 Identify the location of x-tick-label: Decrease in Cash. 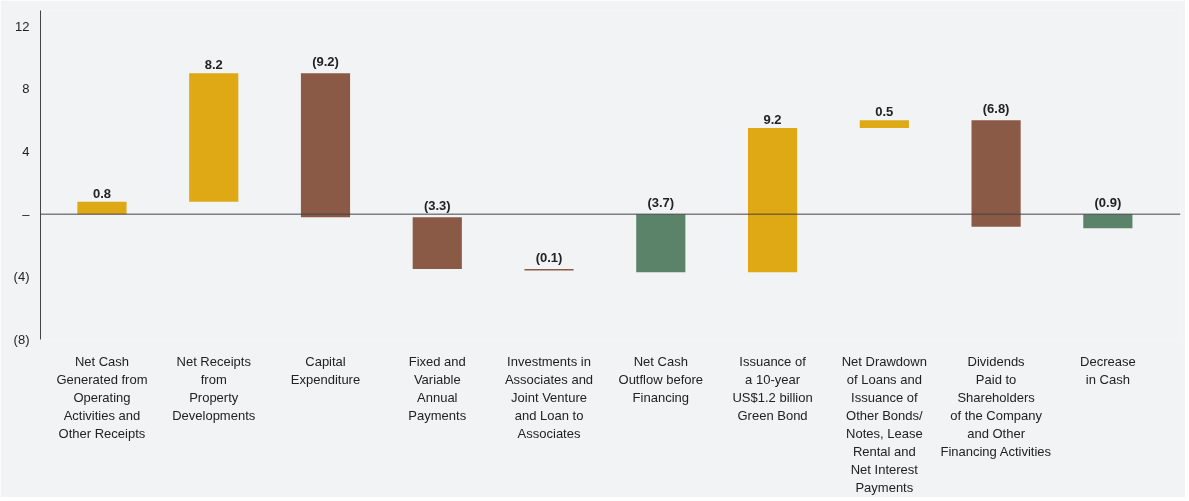
(1108, 370).